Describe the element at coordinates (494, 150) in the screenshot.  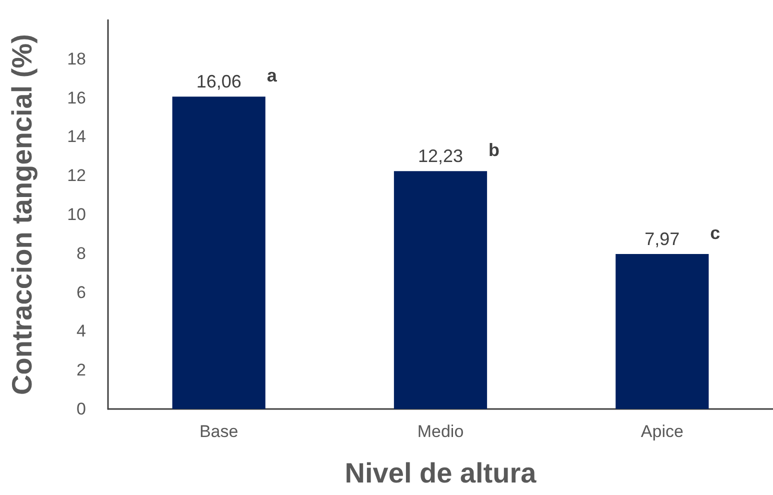
I see `annotation: b` at that location.